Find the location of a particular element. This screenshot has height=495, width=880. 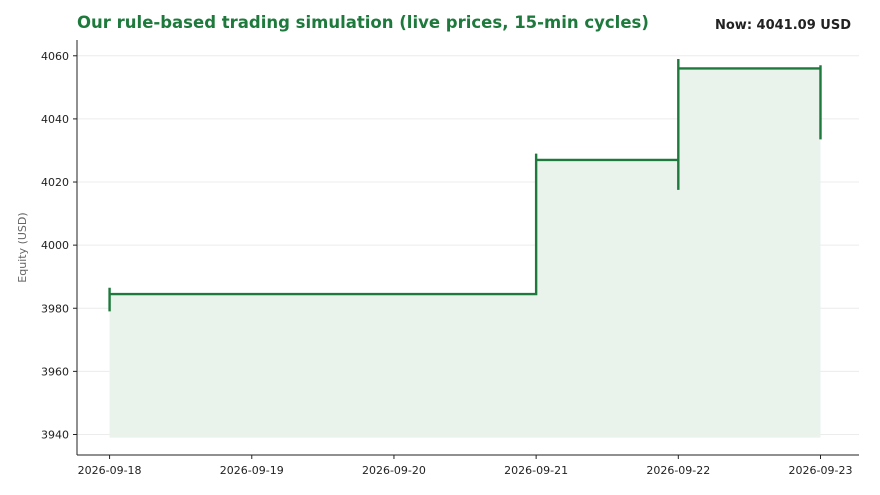

x-tick-label: 2026-09-23 is located at coordinates (821, 470).